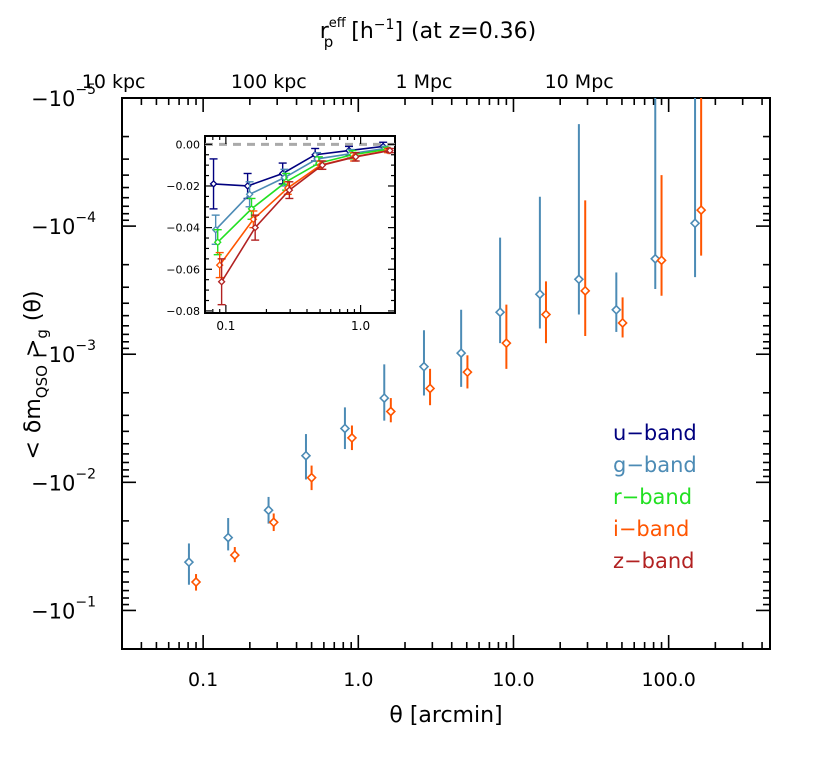  I want to click on top-axis-label-unit: [h, so click(362, 31).